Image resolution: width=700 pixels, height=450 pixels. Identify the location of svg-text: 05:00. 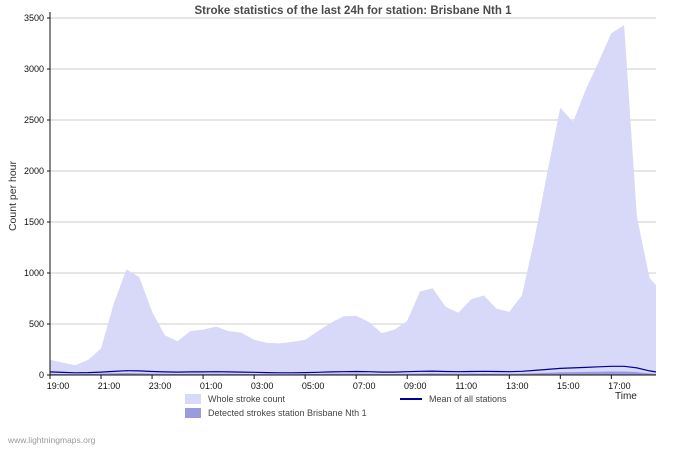
(313, 386).